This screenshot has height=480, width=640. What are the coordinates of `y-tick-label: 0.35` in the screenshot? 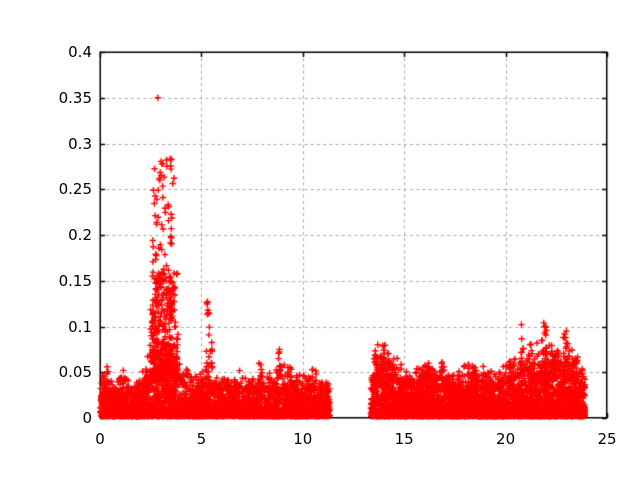 It's located at (75, 97).